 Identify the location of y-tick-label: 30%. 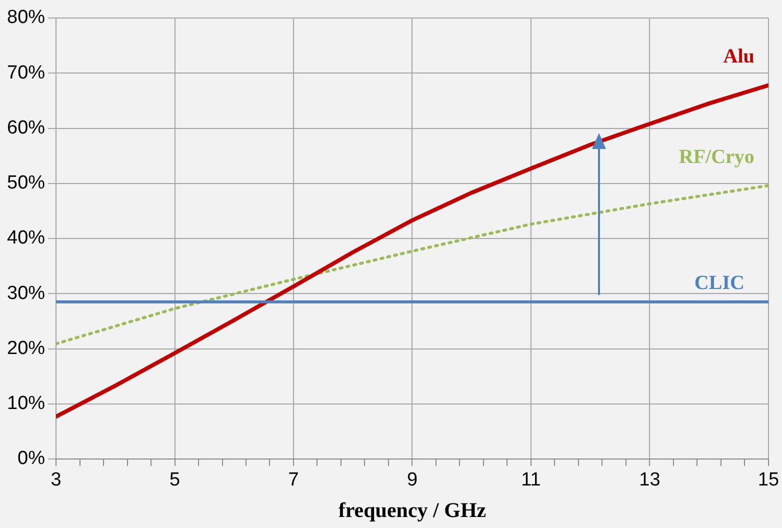
(26, 293).